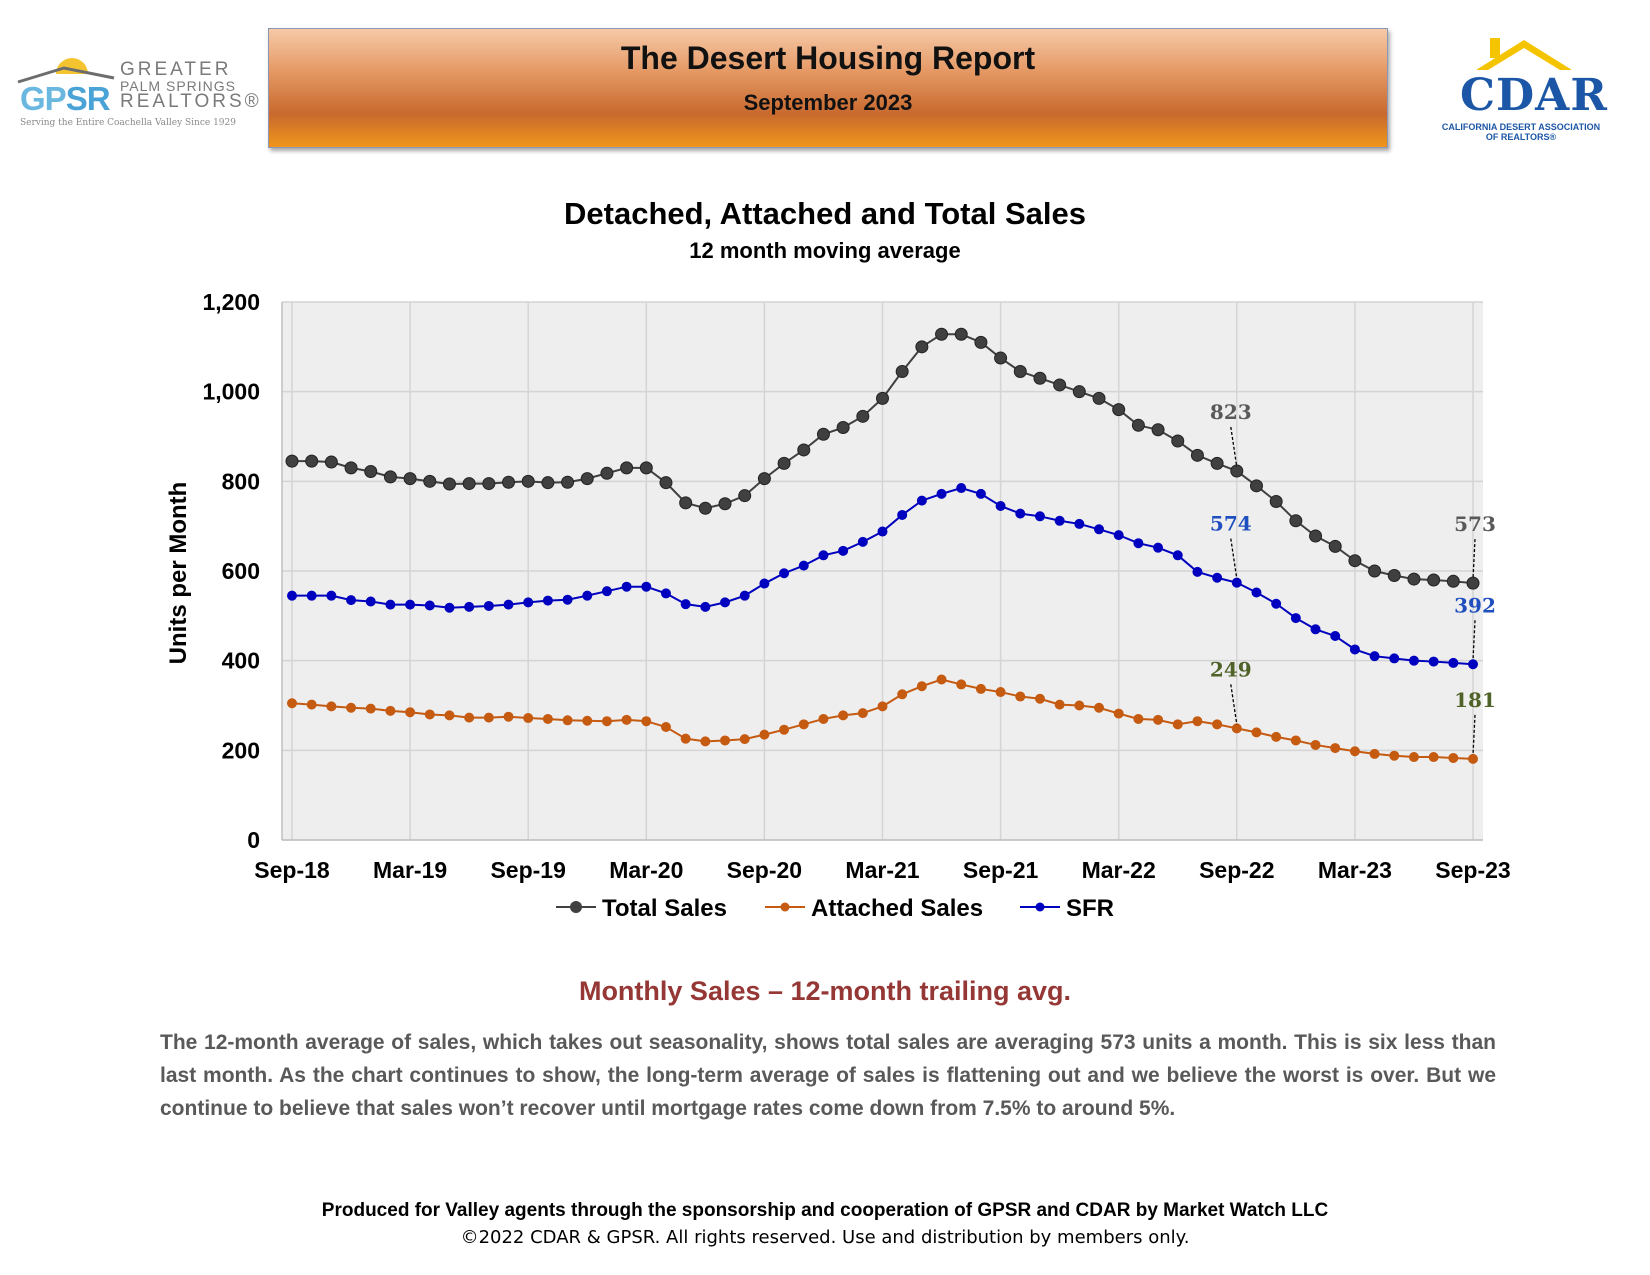  What do you see at coordinates (1355, 870) in the screenshot?
I see `x-tick-label: Mar-23` at bounding box center [1355, 870].